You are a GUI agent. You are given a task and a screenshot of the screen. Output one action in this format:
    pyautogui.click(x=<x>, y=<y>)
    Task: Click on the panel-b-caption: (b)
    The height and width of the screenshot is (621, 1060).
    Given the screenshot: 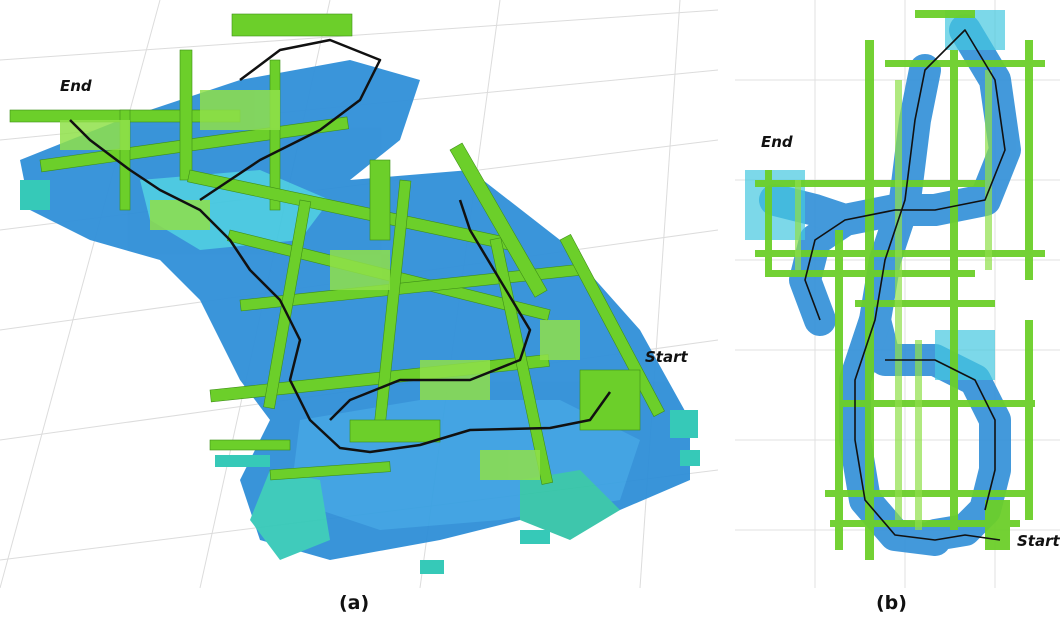 What is the action you would take?
    pyautogui.click(x=891, y=603)
    